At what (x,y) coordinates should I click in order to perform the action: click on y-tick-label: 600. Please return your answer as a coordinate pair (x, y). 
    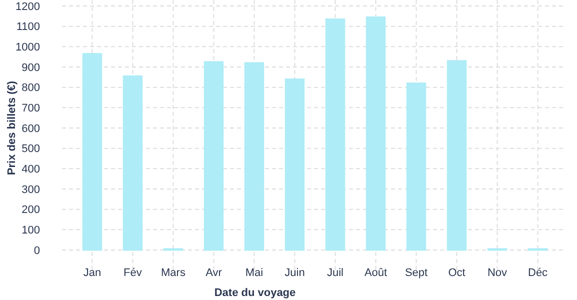
    Looking at the image, I should click on (31, 128).